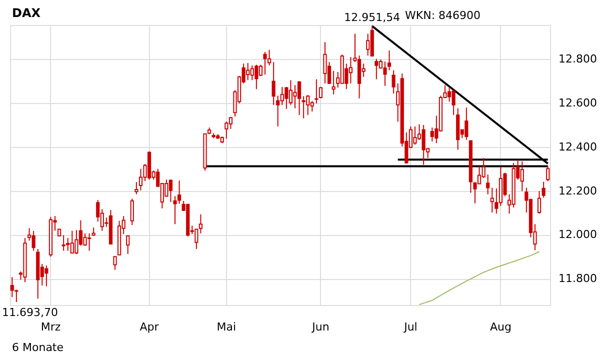 Image resolution: width=611 pixels, height=364 pixels. Describe the element at coordinates (226, 327) in the screenshot. I see `x-tick-label: Mai` at that location.